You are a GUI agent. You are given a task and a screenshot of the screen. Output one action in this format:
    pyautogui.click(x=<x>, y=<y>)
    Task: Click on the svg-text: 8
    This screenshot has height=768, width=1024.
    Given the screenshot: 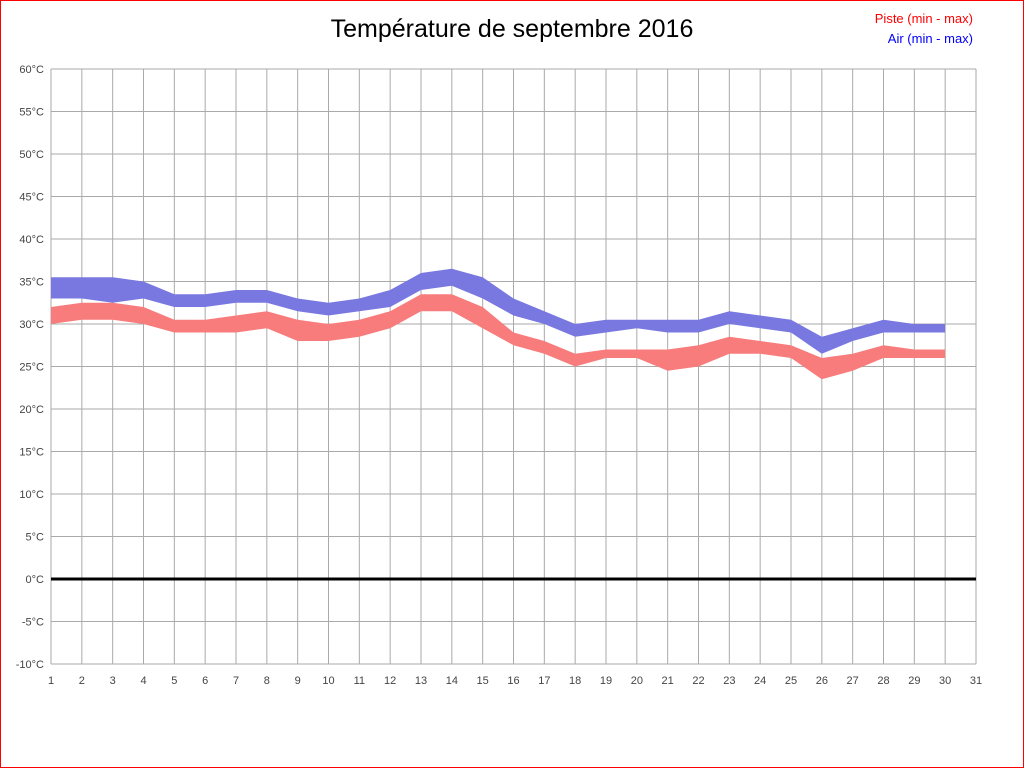 What is the action you would take?
    pyautogui.click(x=267, y=681)
    